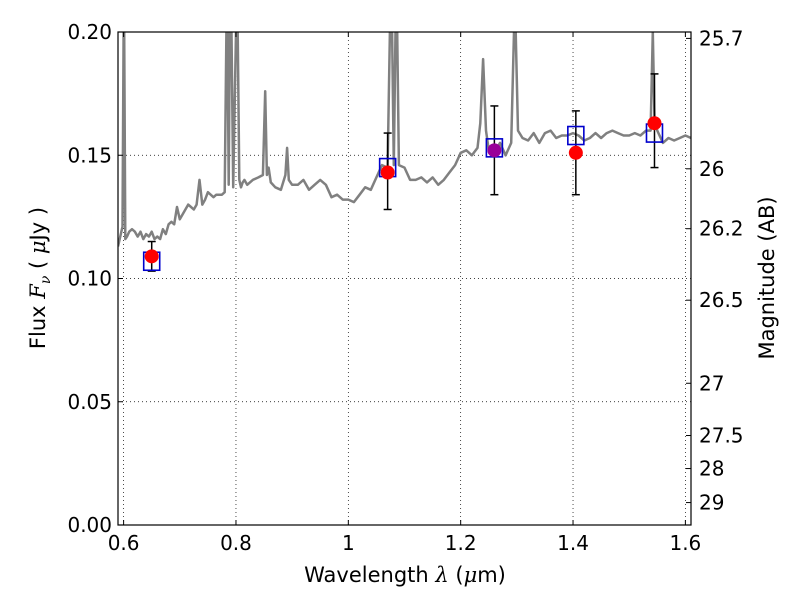  Describe the element at coordinates (89, 279) in the screenshot. I see `y-tick-label: 0.10` at that location.